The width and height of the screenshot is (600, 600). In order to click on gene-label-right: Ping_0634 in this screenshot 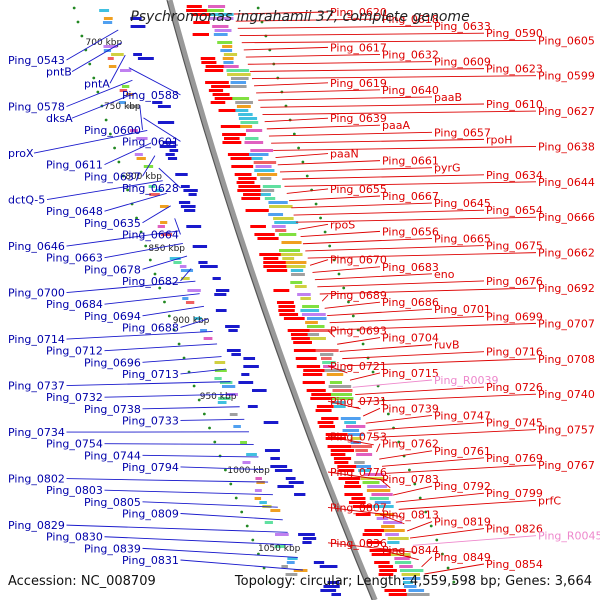, I will do `click(514, 175)`.